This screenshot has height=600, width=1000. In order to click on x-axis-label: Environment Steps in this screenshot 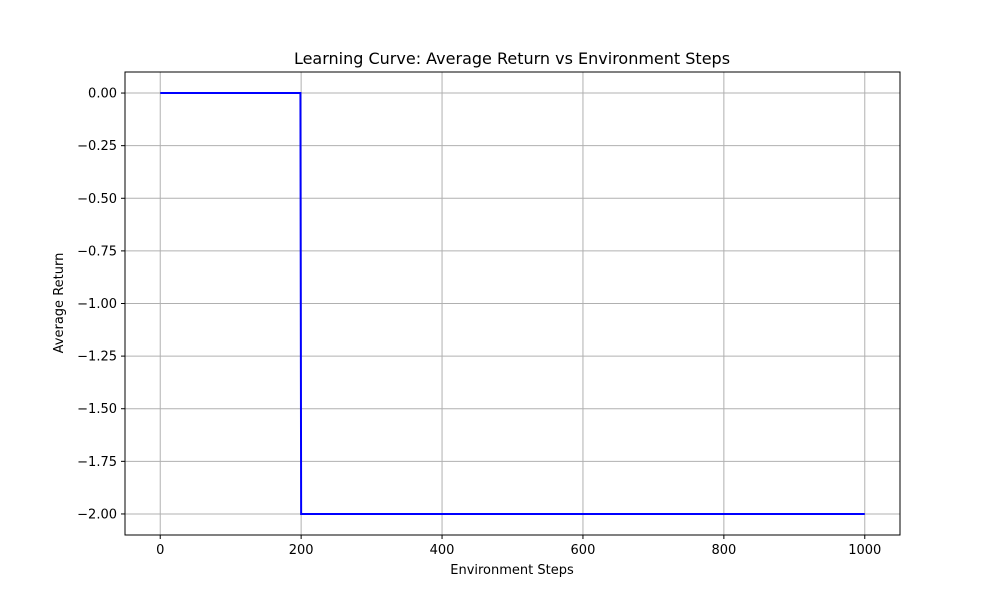, I will do `click(512, 570)`.